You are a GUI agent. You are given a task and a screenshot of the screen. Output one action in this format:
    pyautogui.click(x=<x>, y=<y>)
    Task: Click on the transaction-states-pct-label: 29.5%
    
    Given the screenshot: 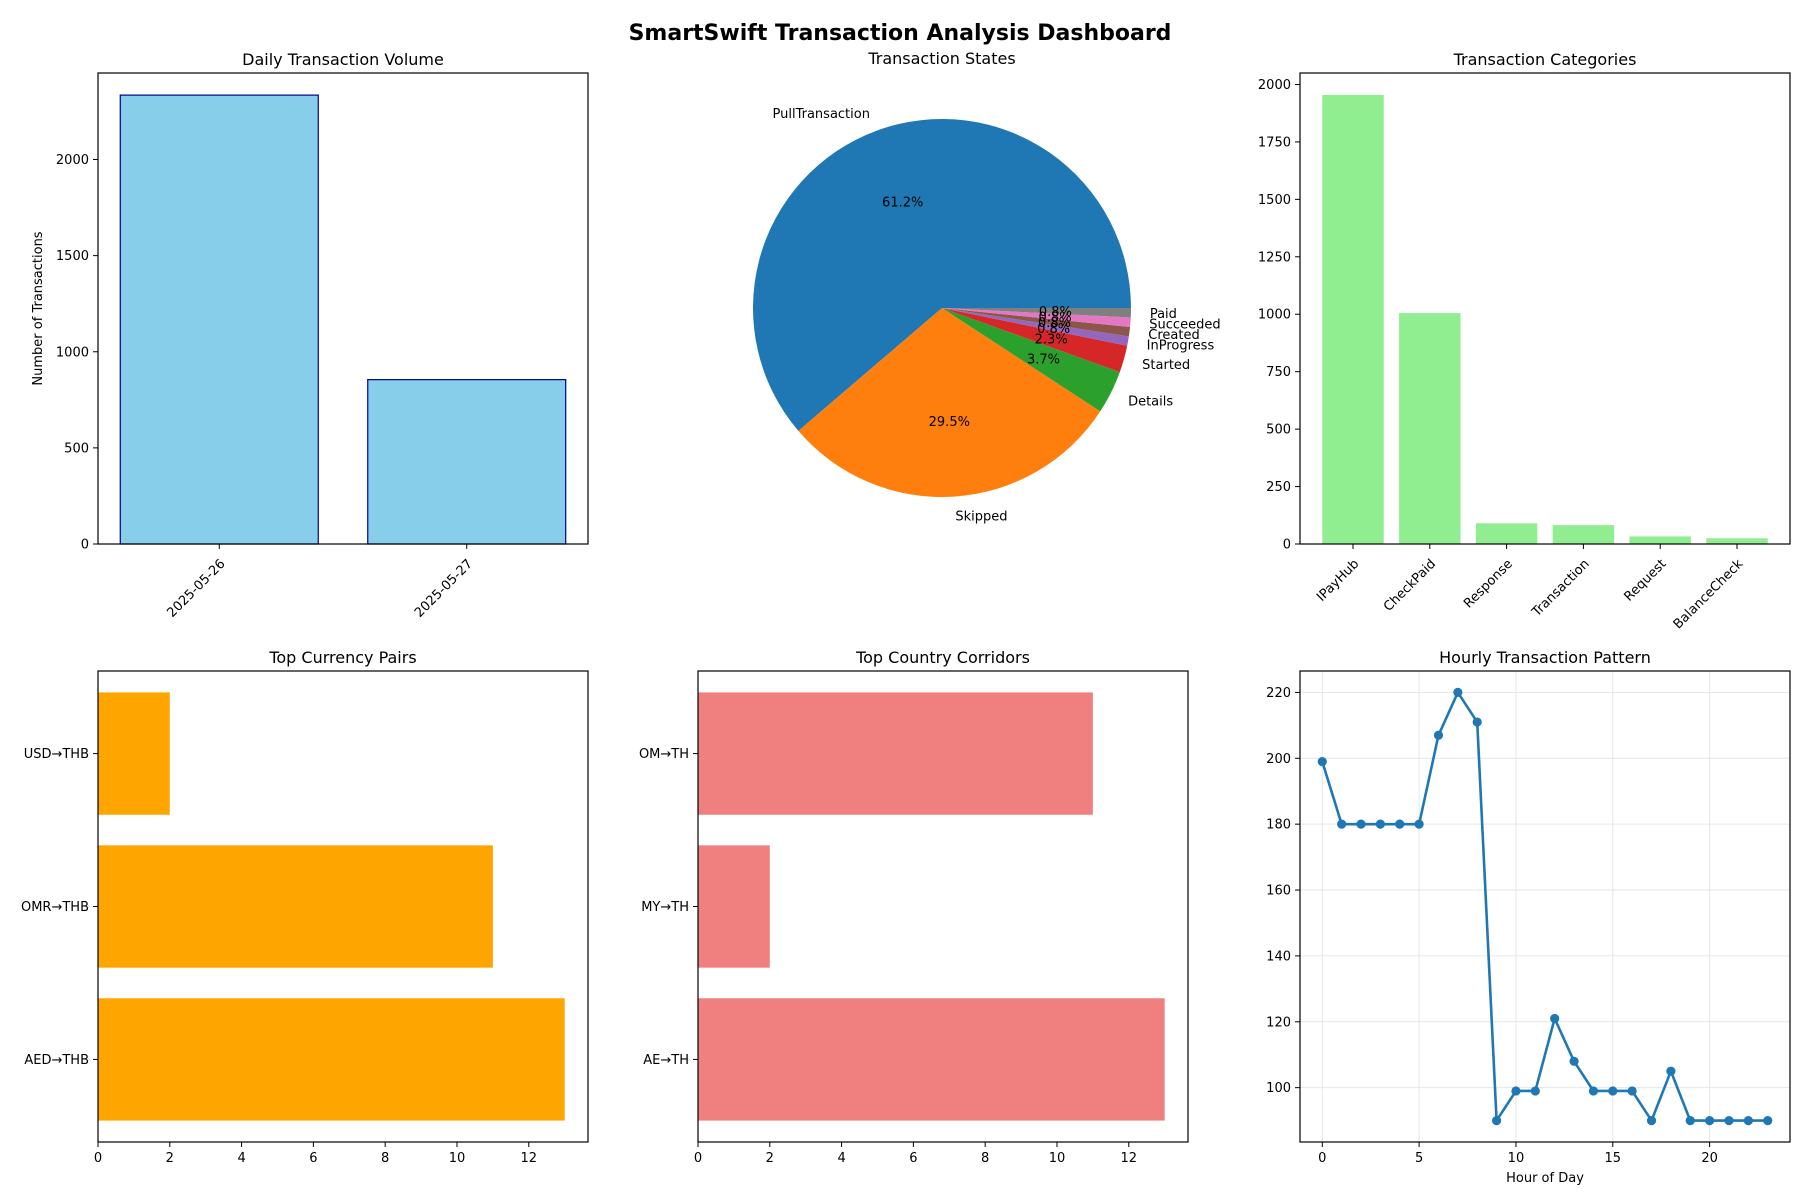 What is the action you would take?
    pyautogui.click(x=949, y=422)
    